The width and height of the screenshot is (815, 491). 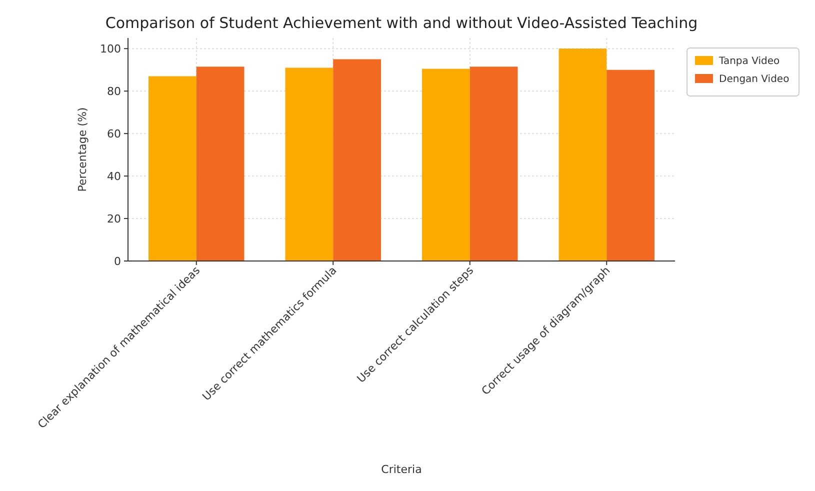 What do you see at coordinates (749, 61) in the screenshot?
I see `legend-label: Tanpa Video` at bounding box center [749, 61].